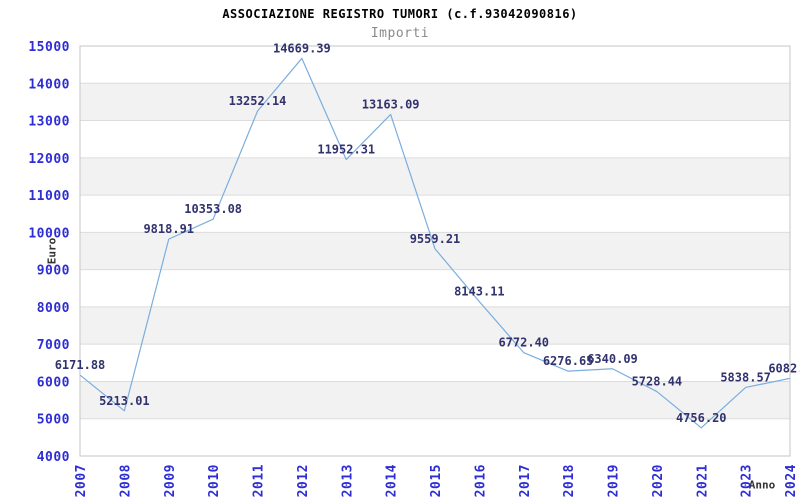  What do you see at coordinates (392, 480) in the screenshot?
I see `x-tick-label: 2014` at bounding box center [392, 480].